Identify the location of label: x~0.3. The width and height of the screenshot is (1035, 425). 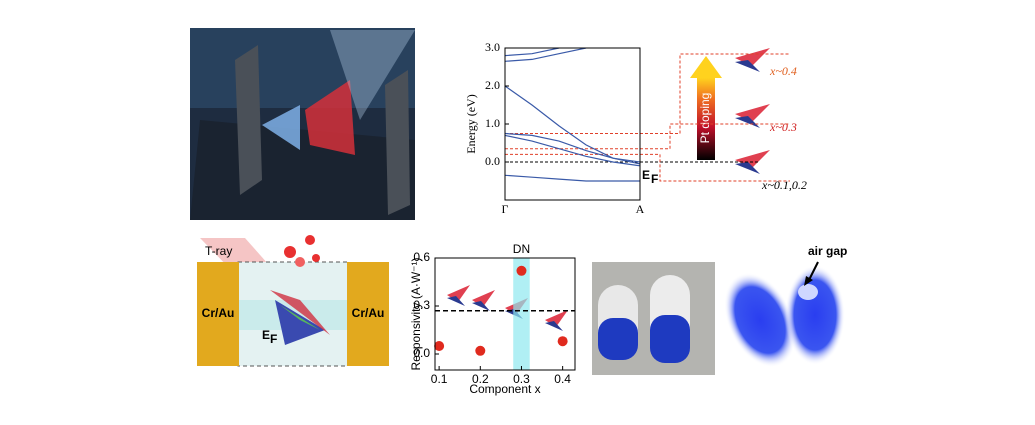
(783, 127).